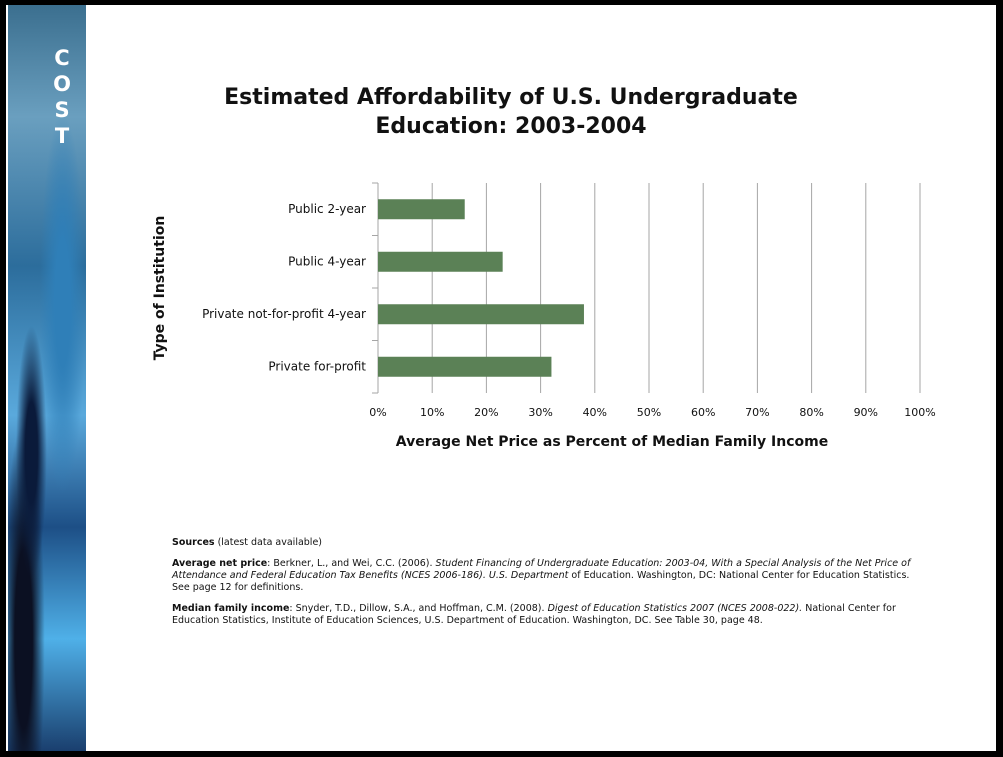 This screenshot has width=1003, height=757. I want to click on source-label: Average net price, so click(220, 563).